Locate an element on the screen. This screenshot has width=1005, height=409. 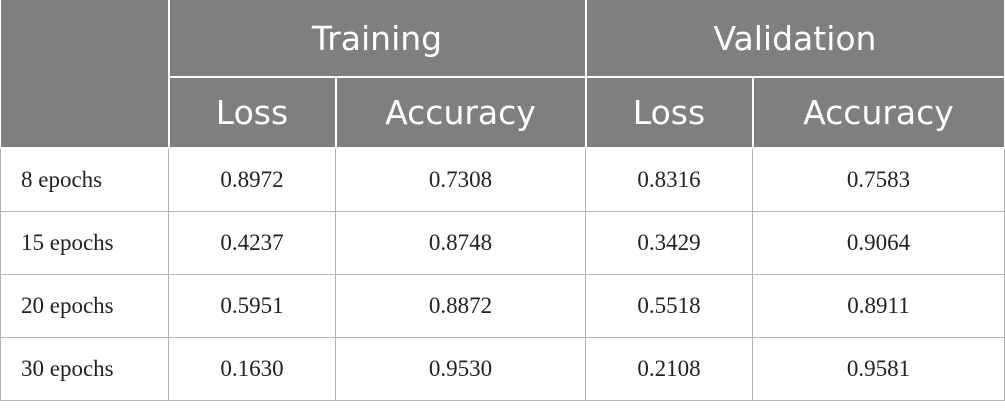
cell: 0.9530 is located at coordinates (460, 369).